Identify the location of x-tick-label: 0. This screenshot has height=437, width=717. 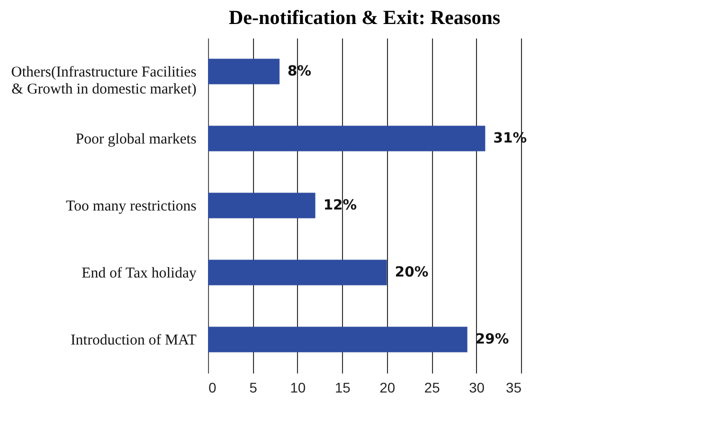
(212, 388).